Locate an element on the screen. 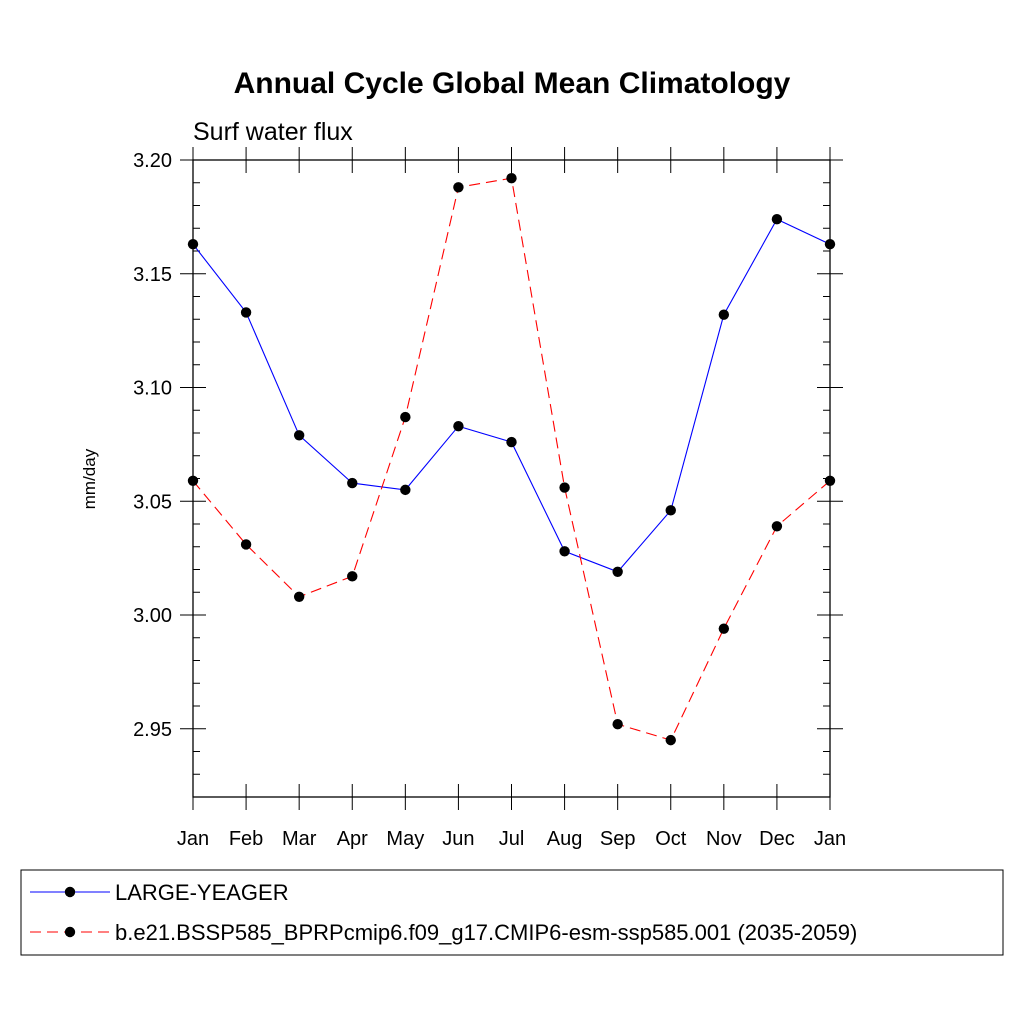 The image size is (1024, 1024). y-tick-label: 3.05 is located at coordinates (152, 502).